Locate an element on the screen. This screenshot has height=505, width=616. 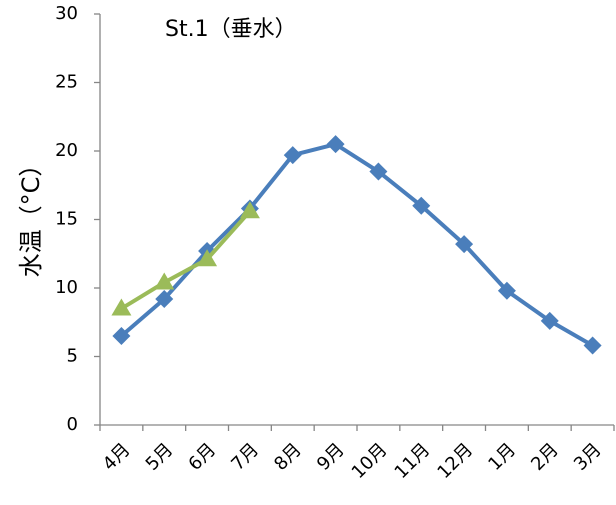
x-tick-label: 7月 is located at coordinates (245, 457).